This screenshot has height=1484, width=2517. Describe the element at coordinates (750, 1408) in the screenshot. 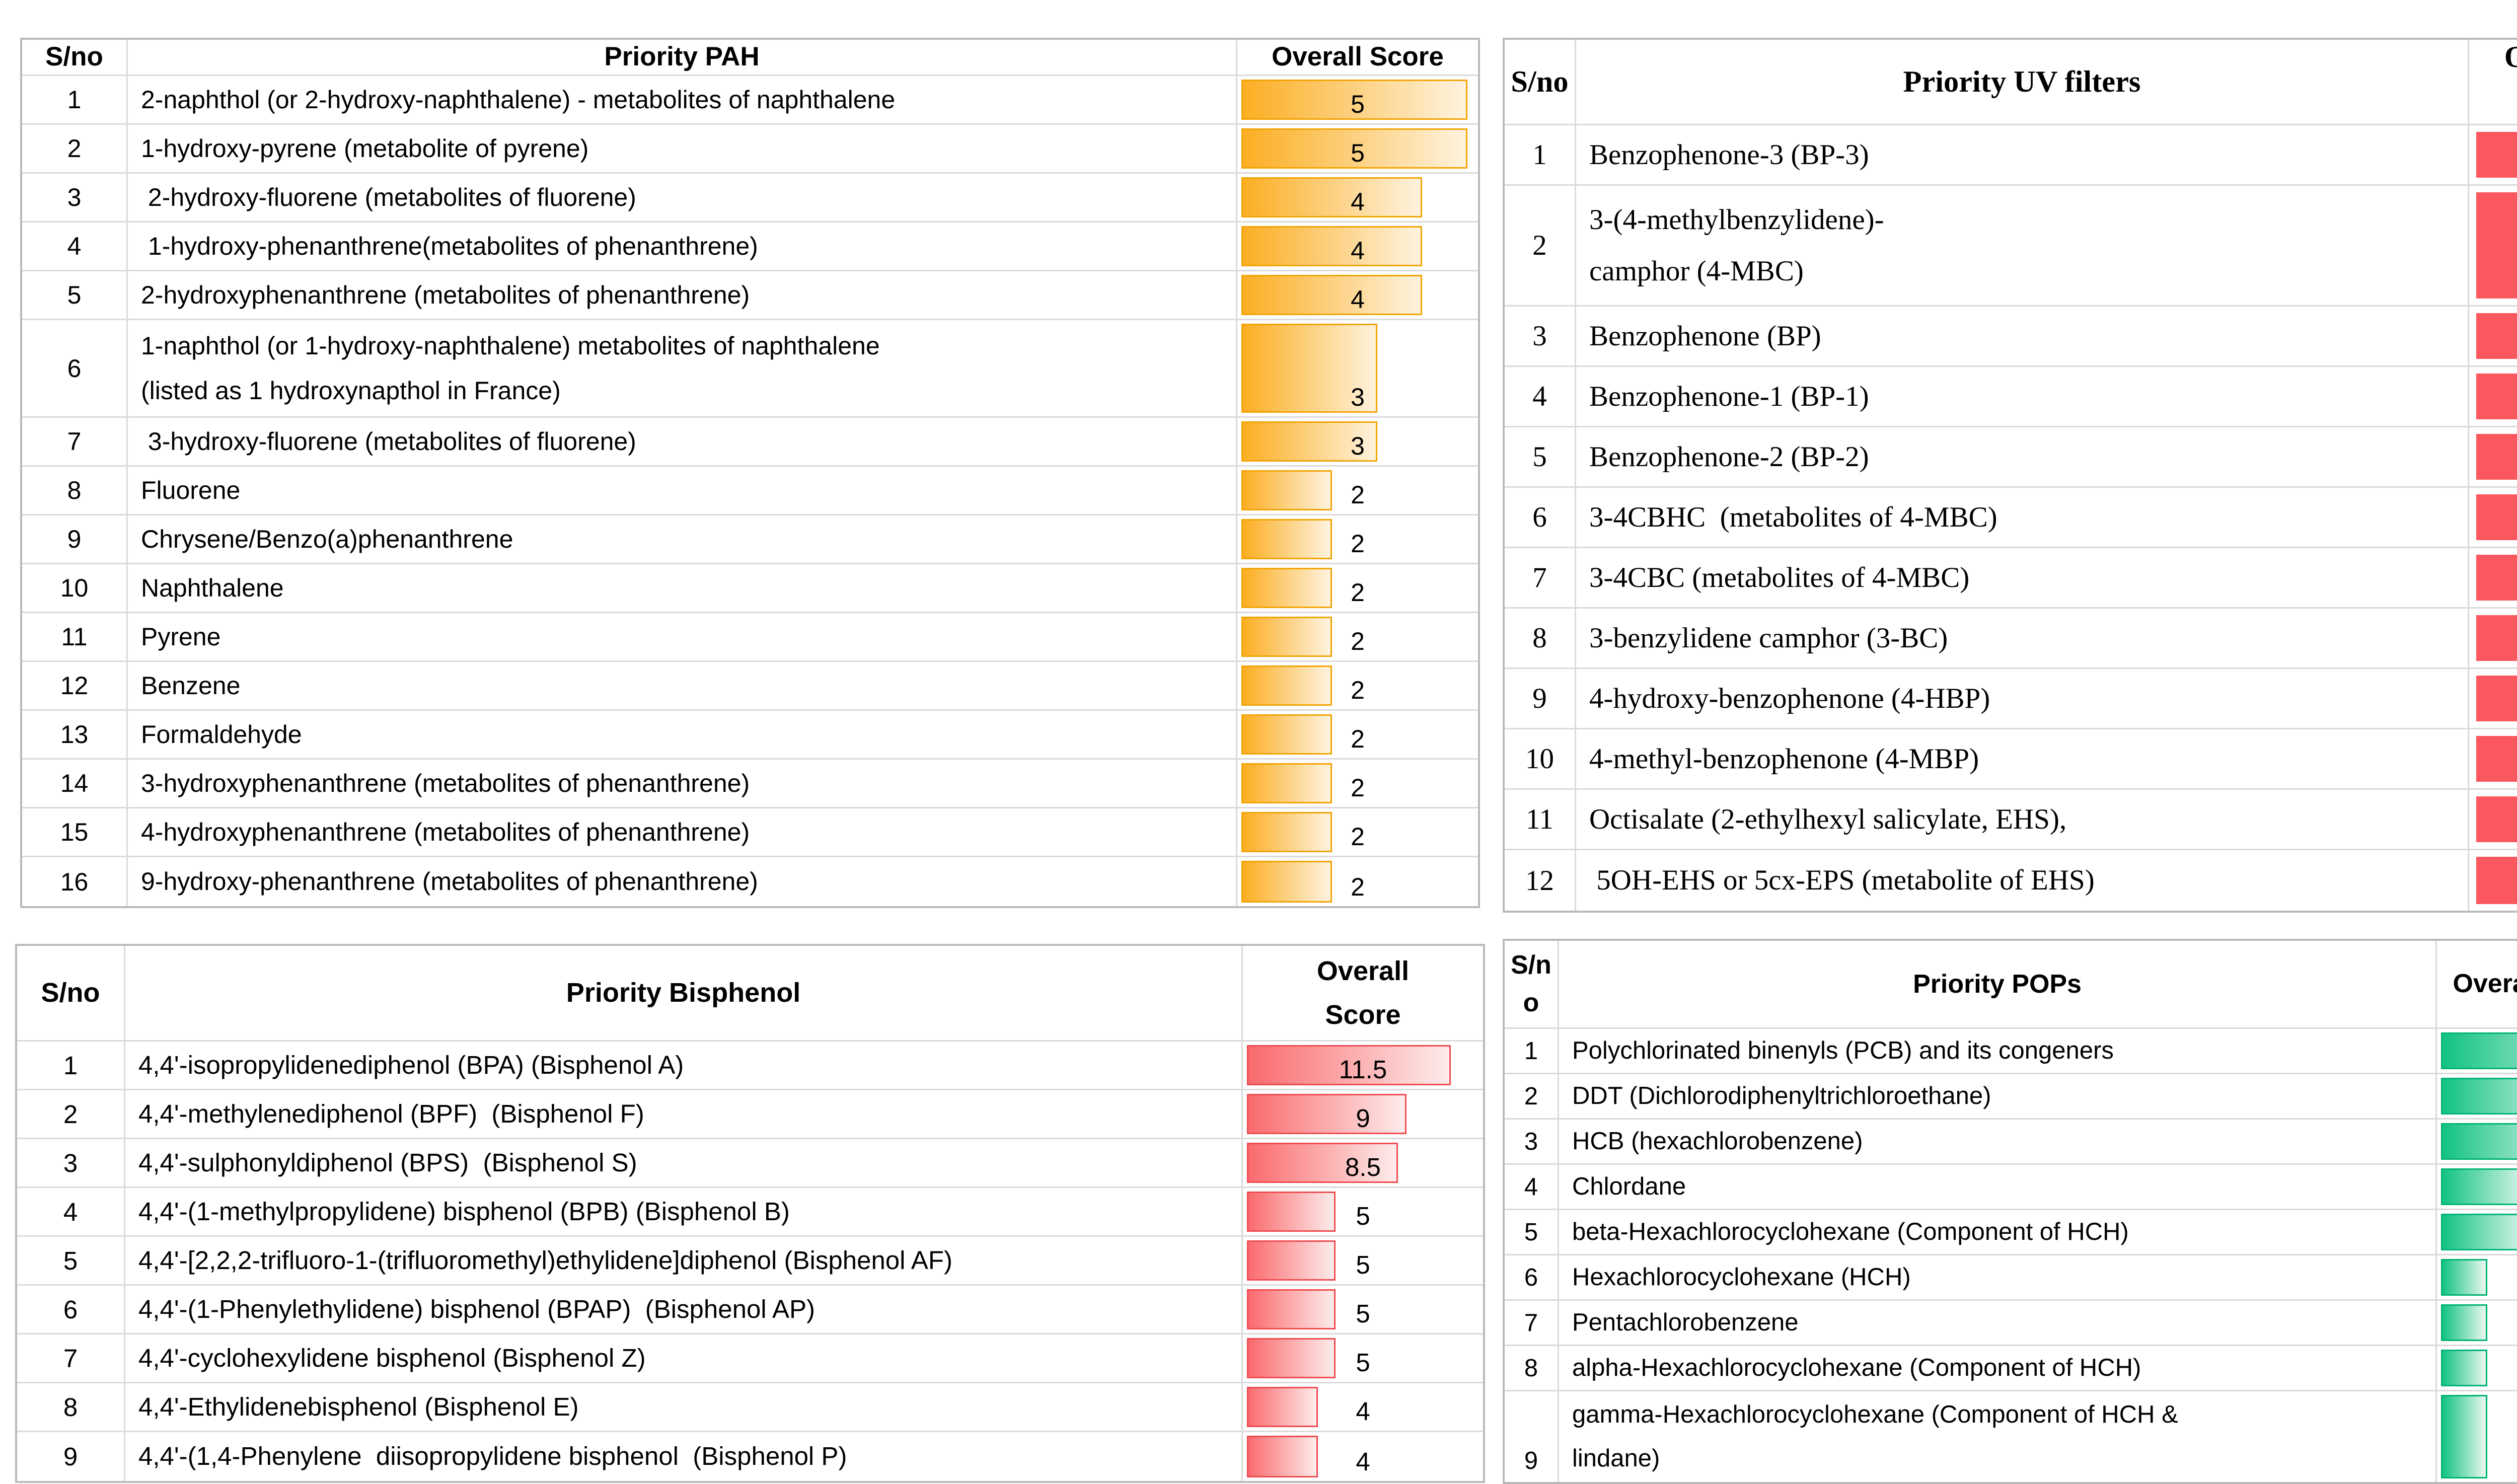

I see `table-row: 8 4,4'-Ethylidenebisphenol (Bisphenol E) 4` at that location.